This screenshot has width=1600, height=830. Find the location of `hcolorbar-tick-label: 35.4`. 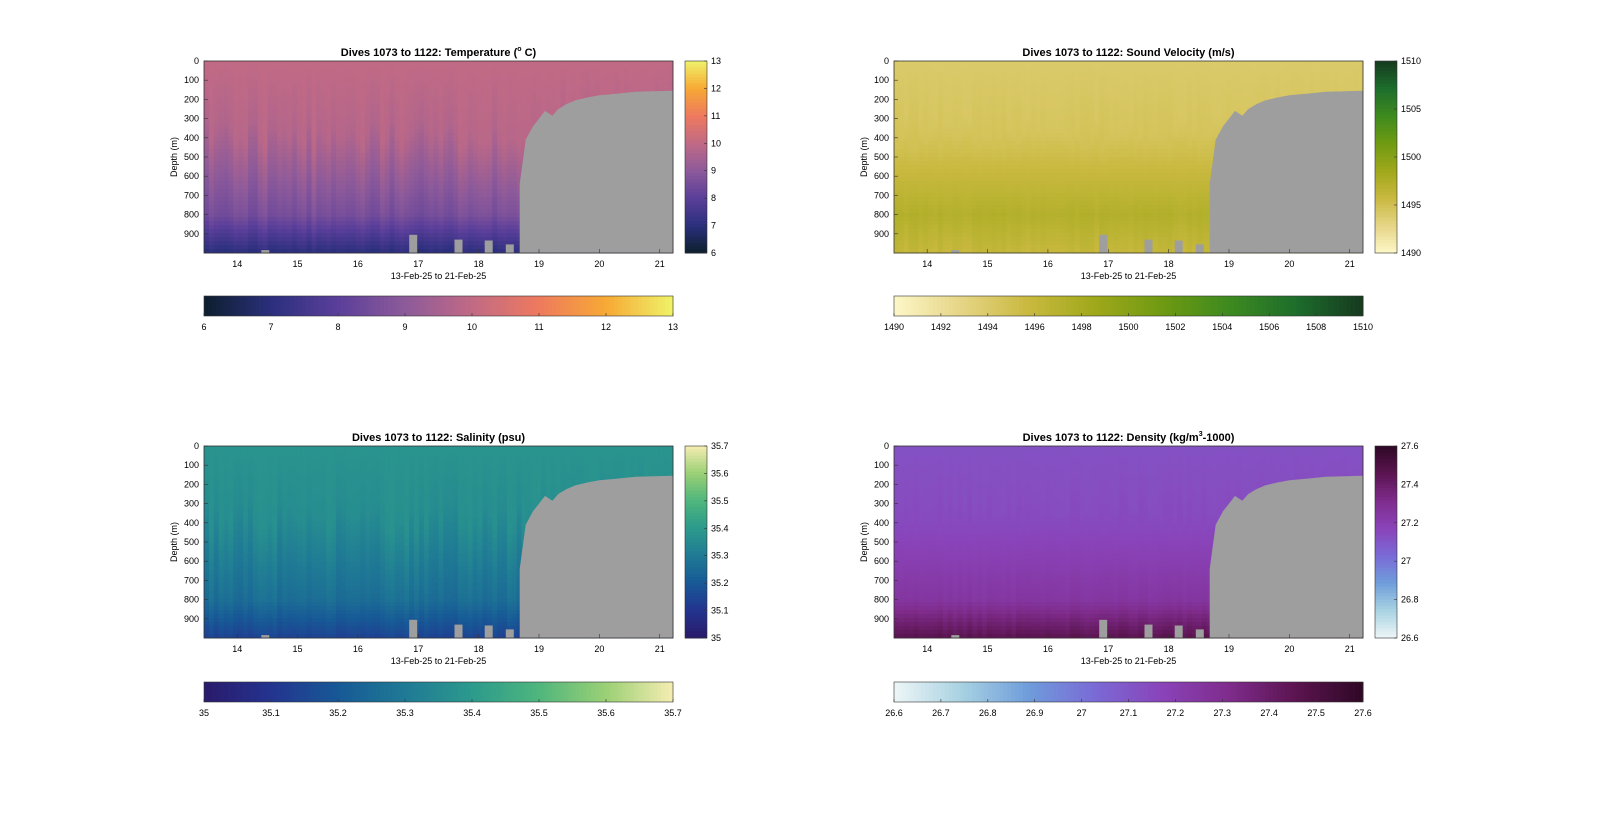

hcolorbar-tick-label: 35.4 is located at coordinates (472, 713).